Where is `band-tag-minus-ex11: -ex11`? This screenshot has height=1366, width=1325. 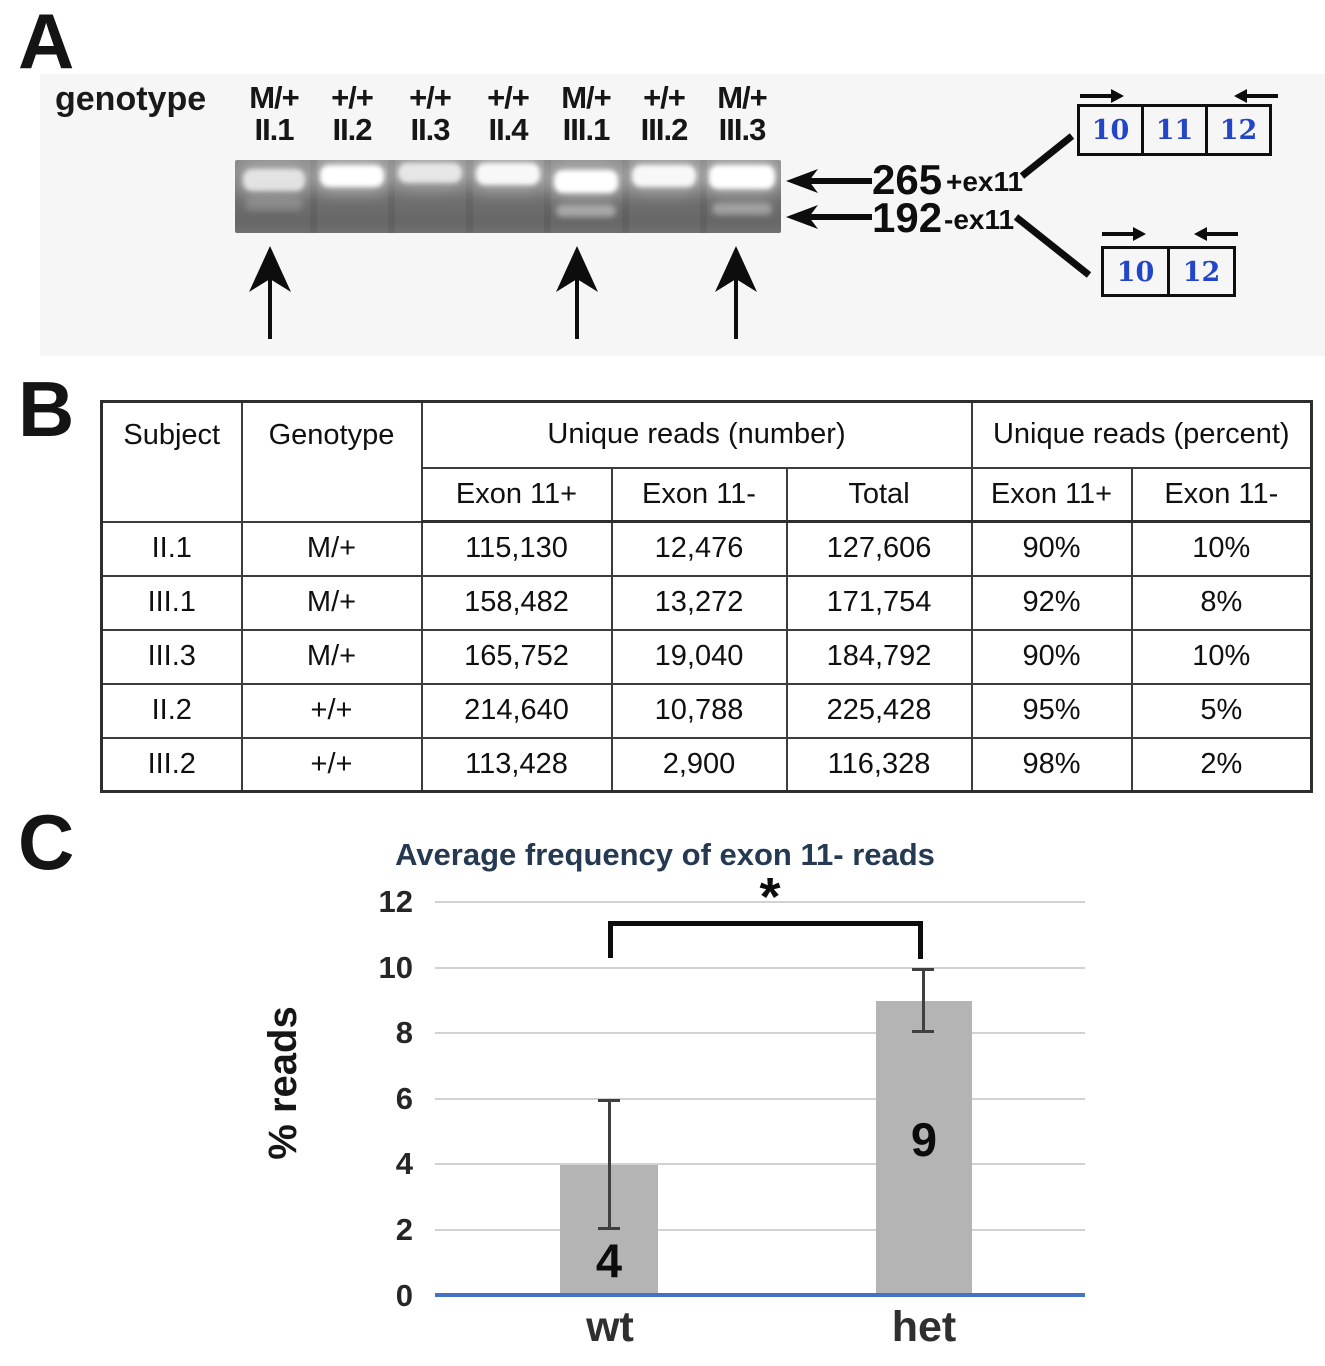
band-tag-minus-ex11: -ex11 is located at coordinates (979, 219).